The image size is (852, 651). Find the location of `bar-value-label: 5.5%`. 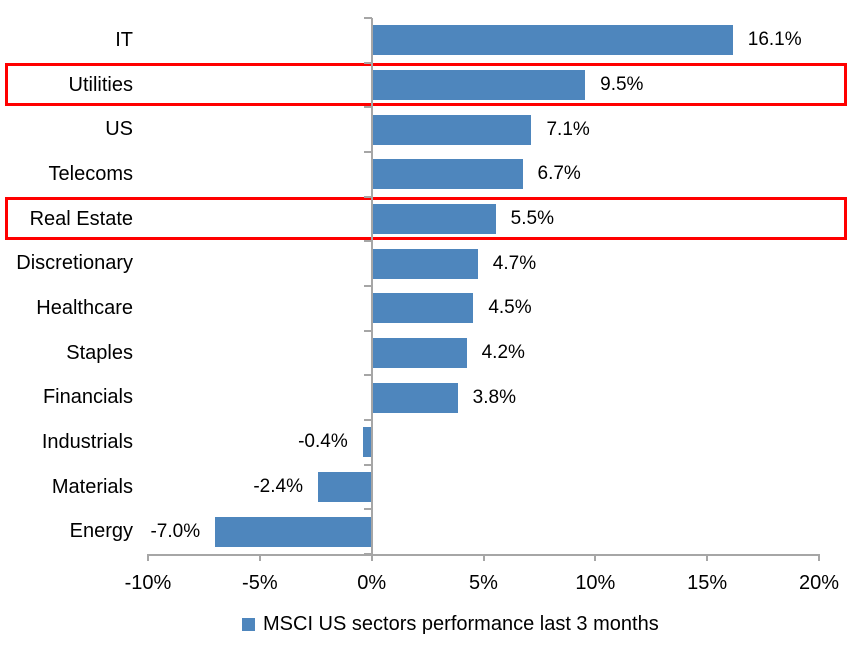

bar-value-label: 5.5% is located at coordinates (532, 218).